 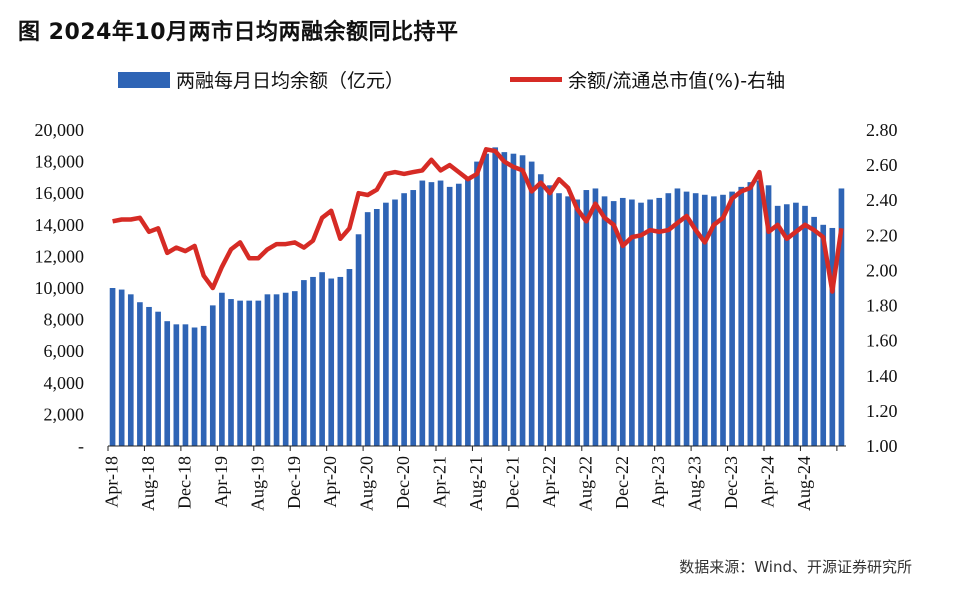 What do you see at coordinates (882, 200) in the screenshot?
I see `right-tick-label: 2.40` at bounding box center [882, 200].